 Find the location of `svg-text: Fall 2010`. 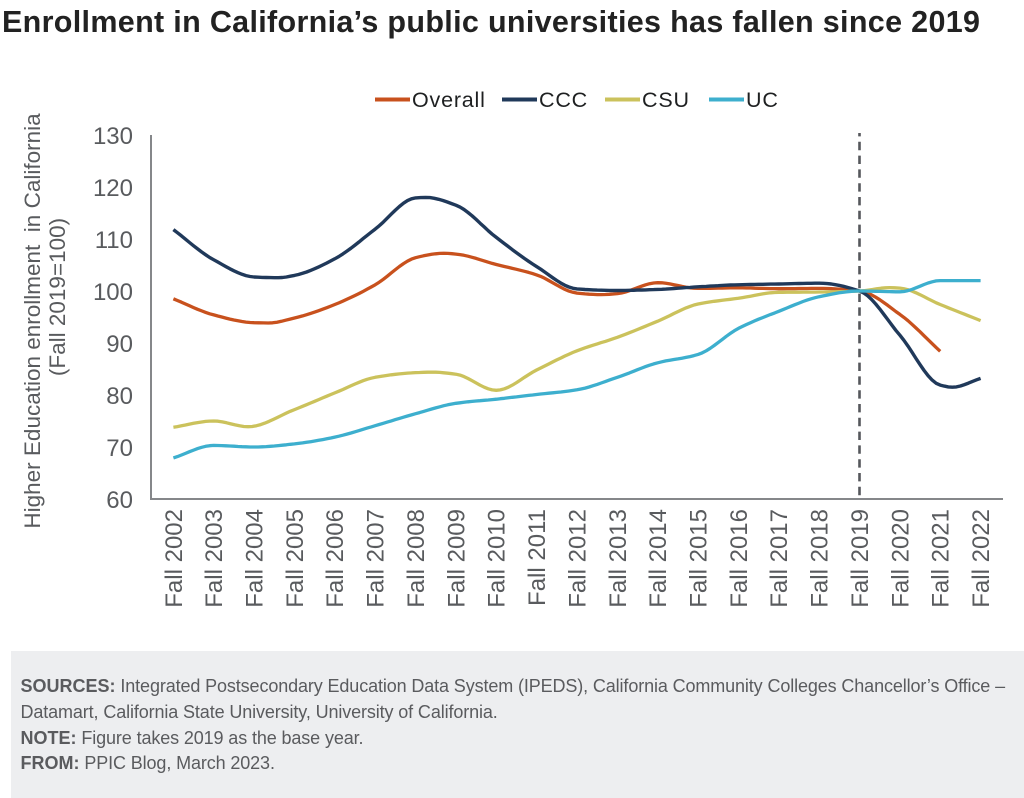

svg-text: Fall 2010 is located at coordinates (497, 558).